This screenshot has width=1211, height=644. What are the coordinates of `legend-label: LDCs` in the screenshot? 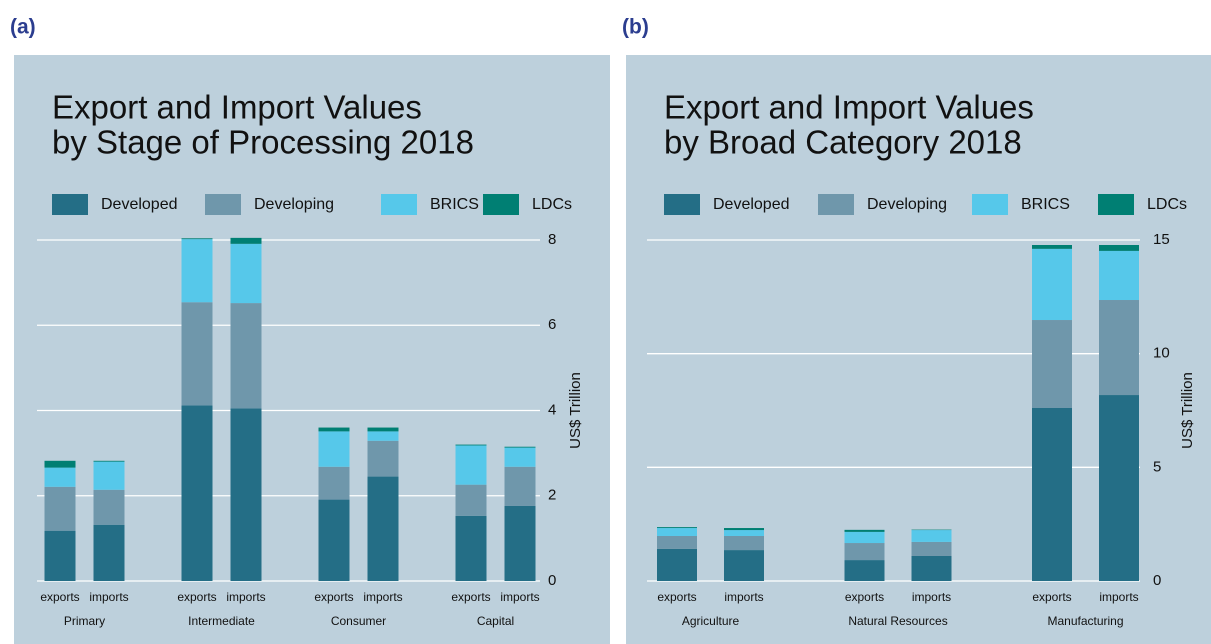 It's located at (552, 204).